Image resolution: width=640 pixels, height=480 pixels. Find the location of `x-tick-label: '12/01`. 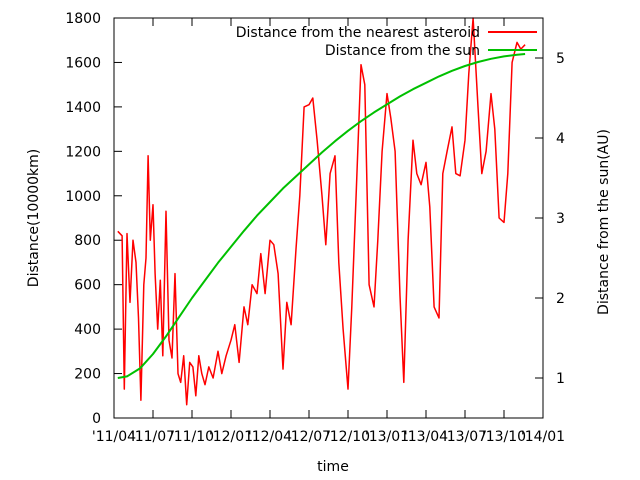

x-tick-label: '12/01 is located at coordinates (231, 437).